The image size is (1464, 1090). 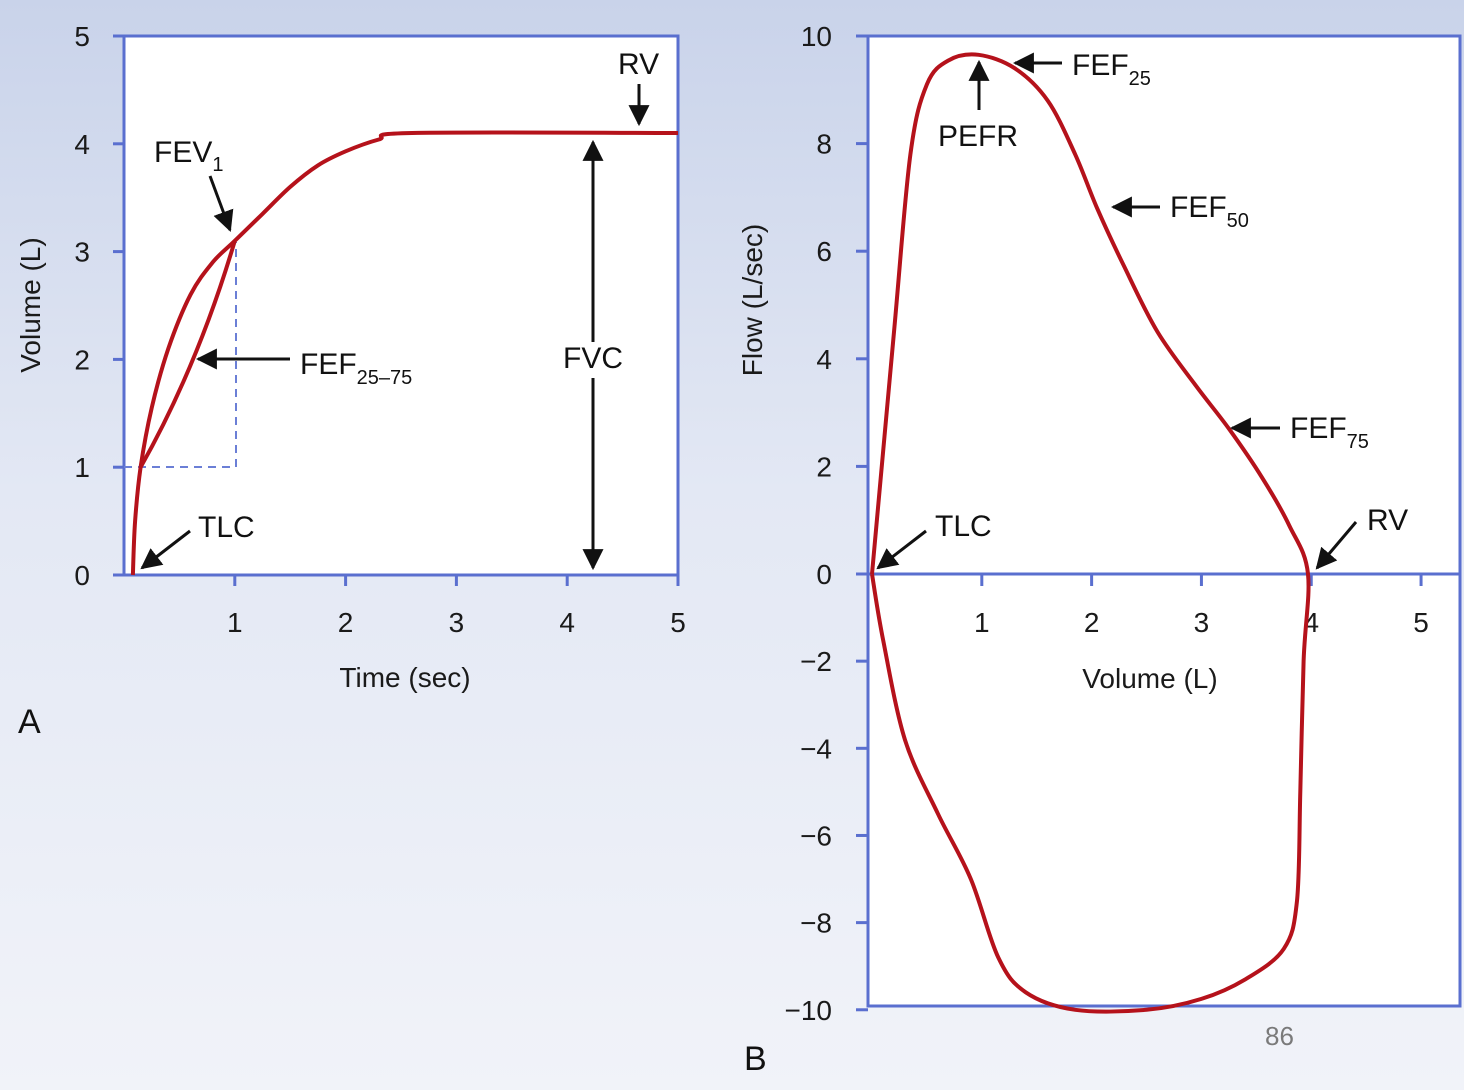 I want to click on a-fev1-arrow, so click(x=221, y=203).